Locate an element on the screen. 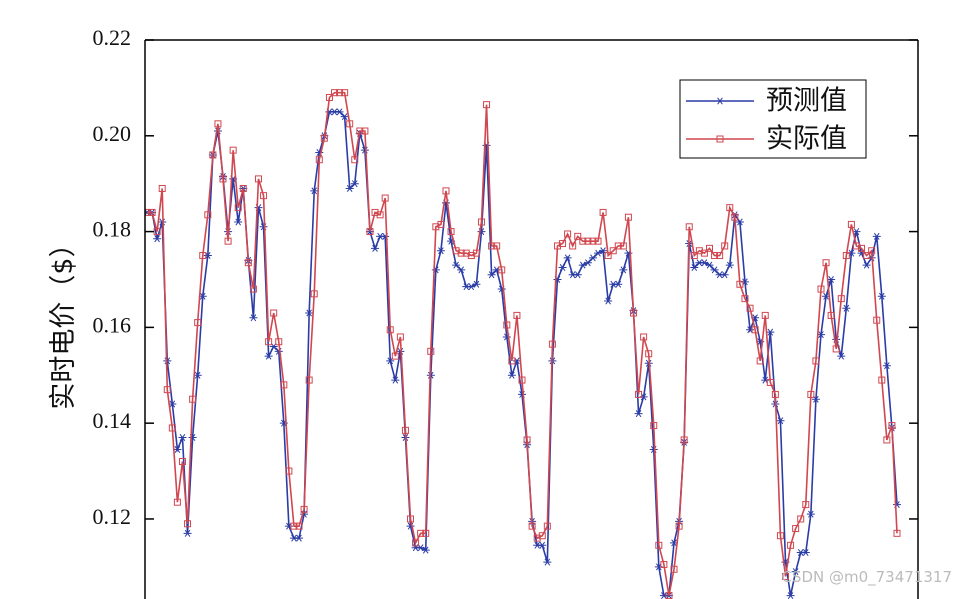 This screenshot has height=599, width=968. y-tick-label: 0.16 is located at coordinates (112, 324).